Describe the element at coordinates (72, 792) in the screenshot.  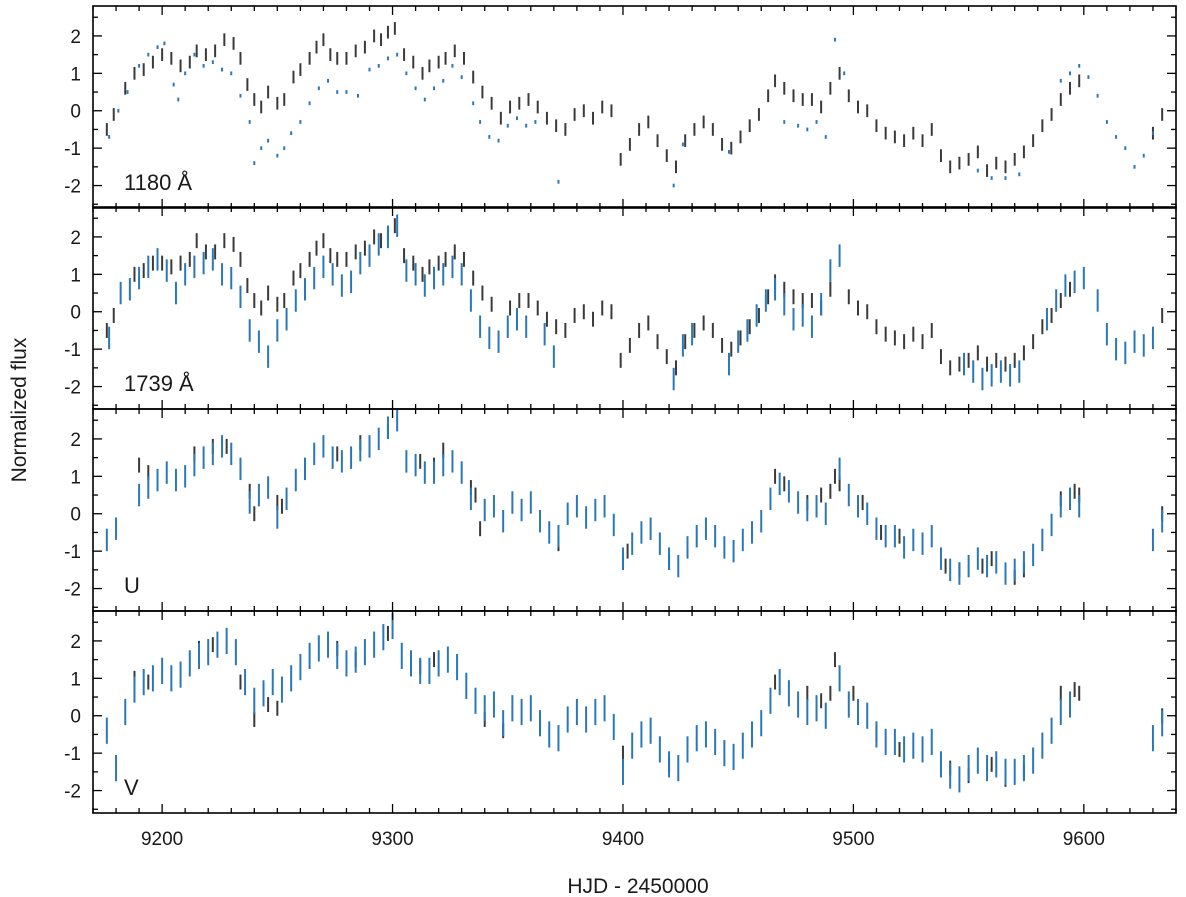
I see `panel-4-ytick-label-2: -2` at that location.